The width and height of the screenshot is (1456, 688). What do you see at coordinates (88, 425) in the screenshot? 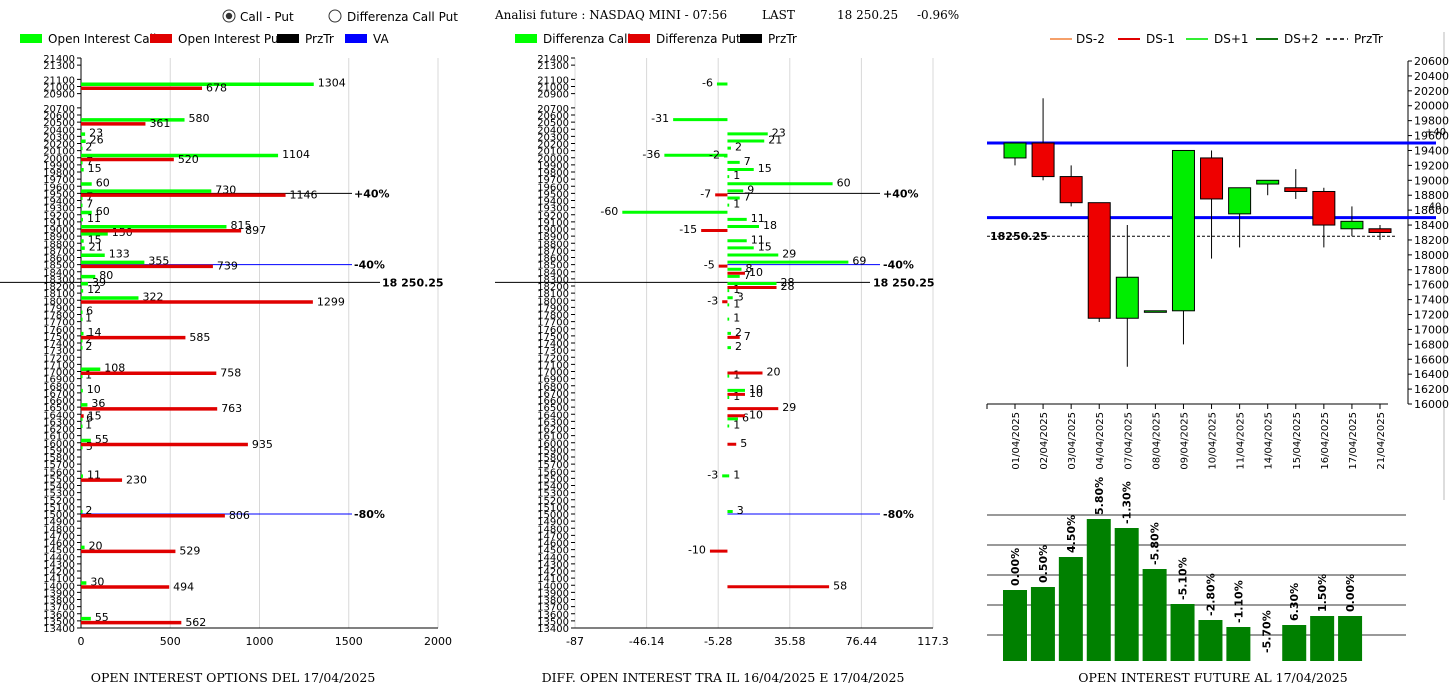
I see `bar-call-label: 1` at bounding box center [88, 425].